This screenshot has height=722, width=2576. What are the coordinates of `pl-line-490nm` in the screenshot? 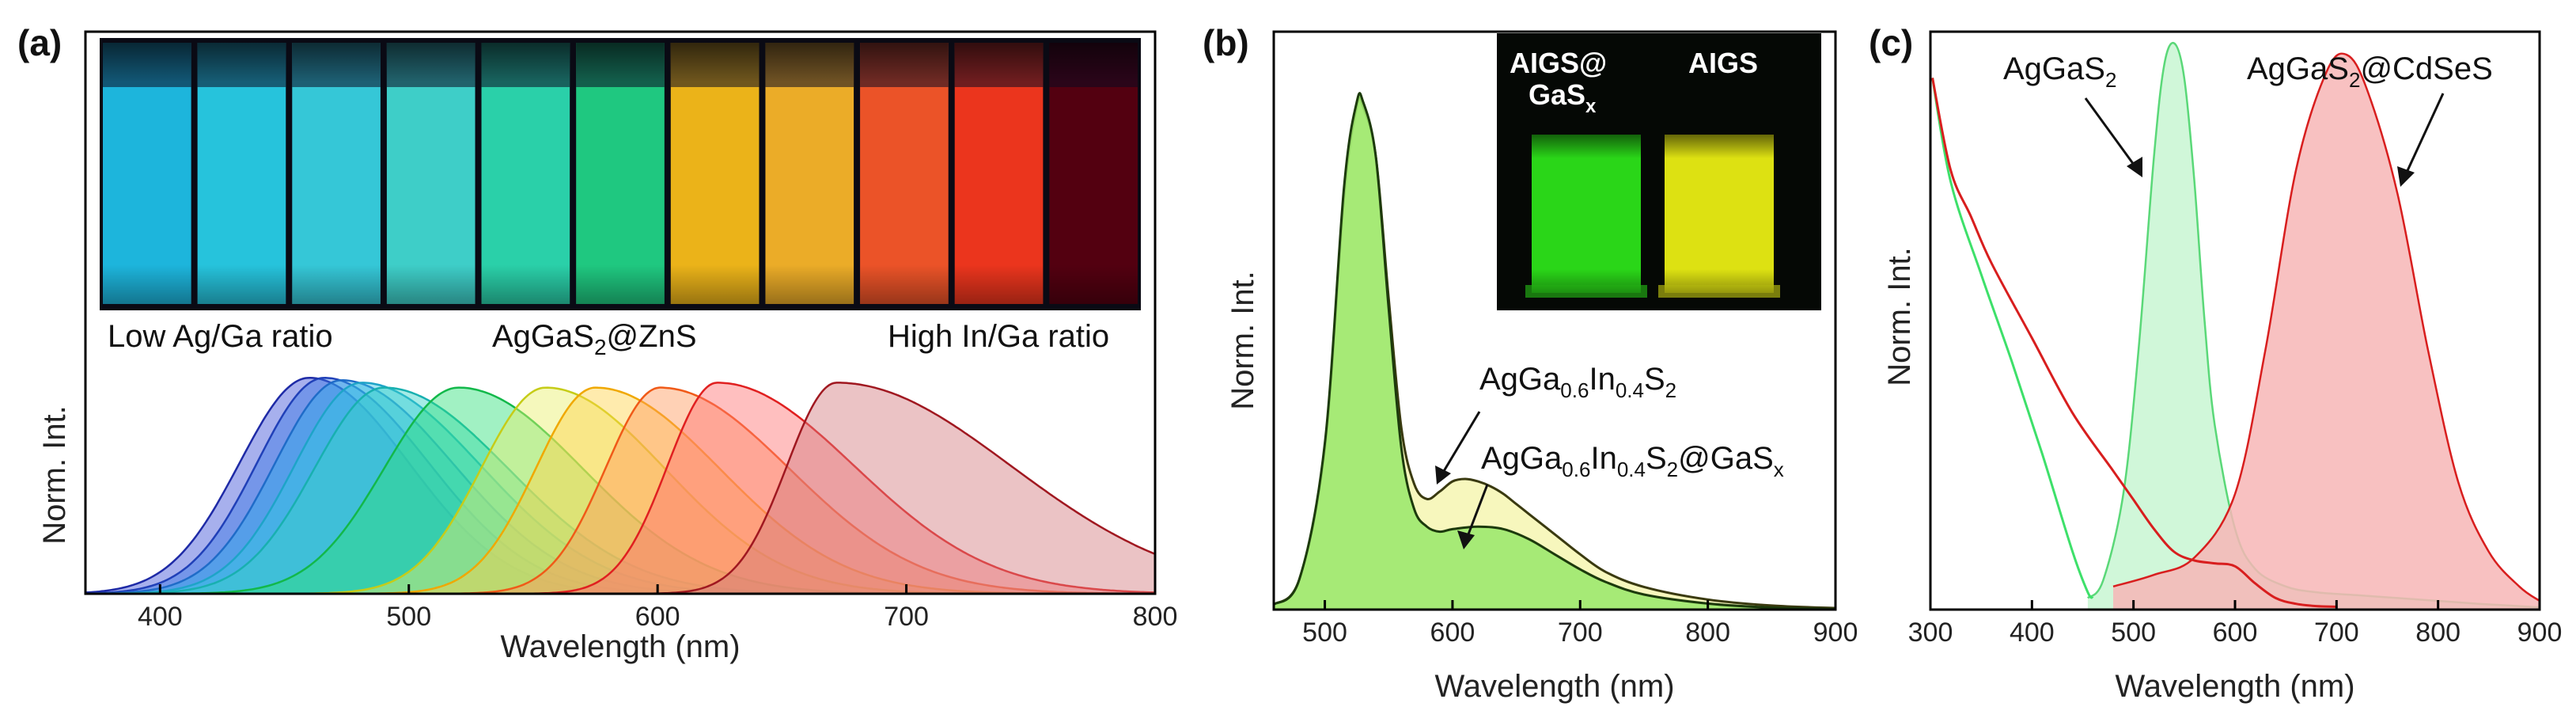 It's located at (497, 490).